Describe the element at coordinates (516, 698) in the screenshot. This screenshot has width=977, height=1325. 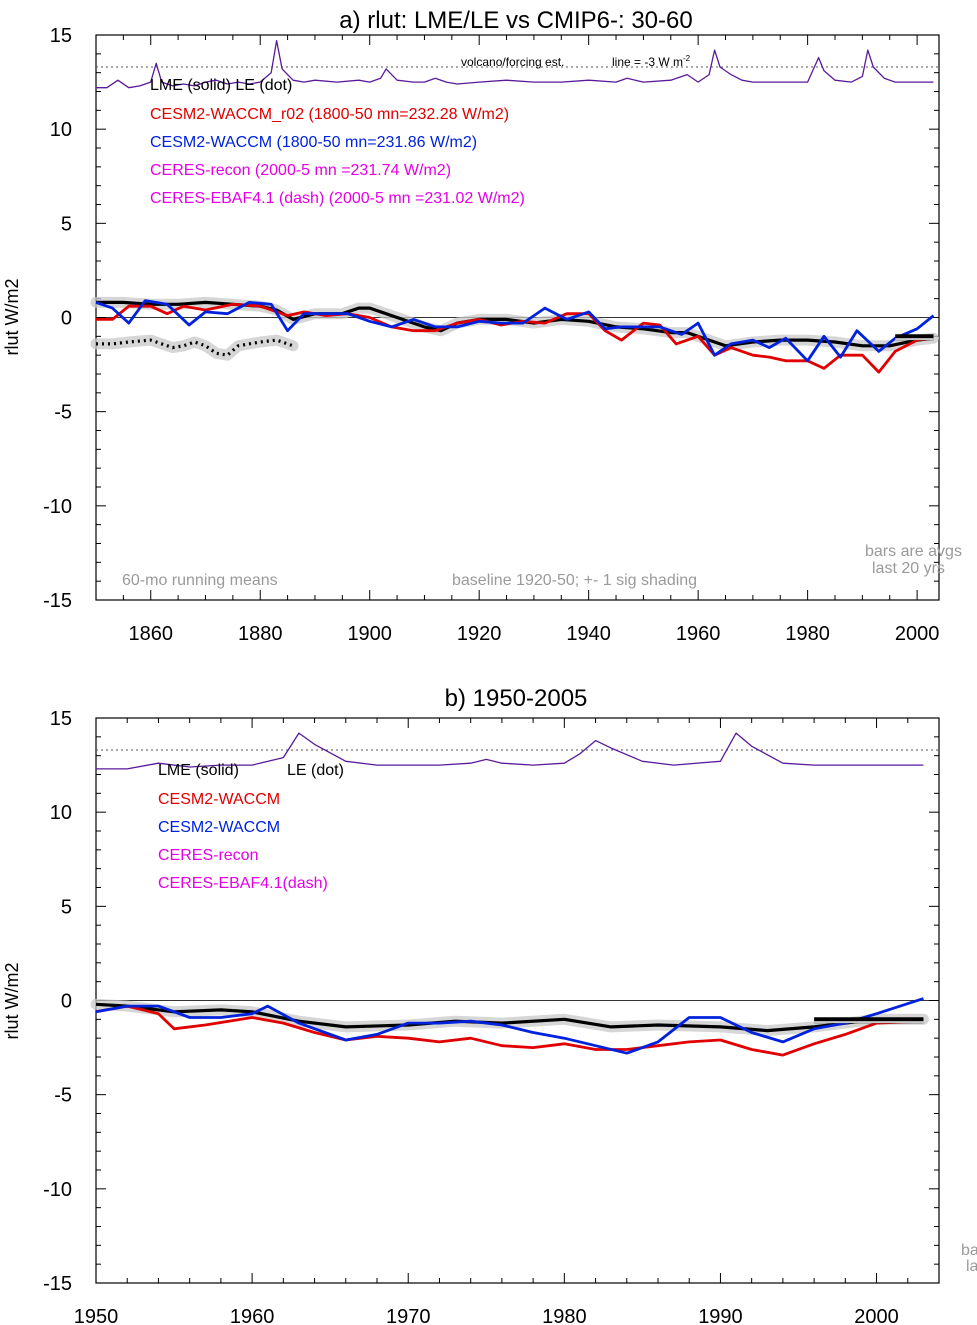
I see `panel-b-title: b) 1950-2005` at that location.